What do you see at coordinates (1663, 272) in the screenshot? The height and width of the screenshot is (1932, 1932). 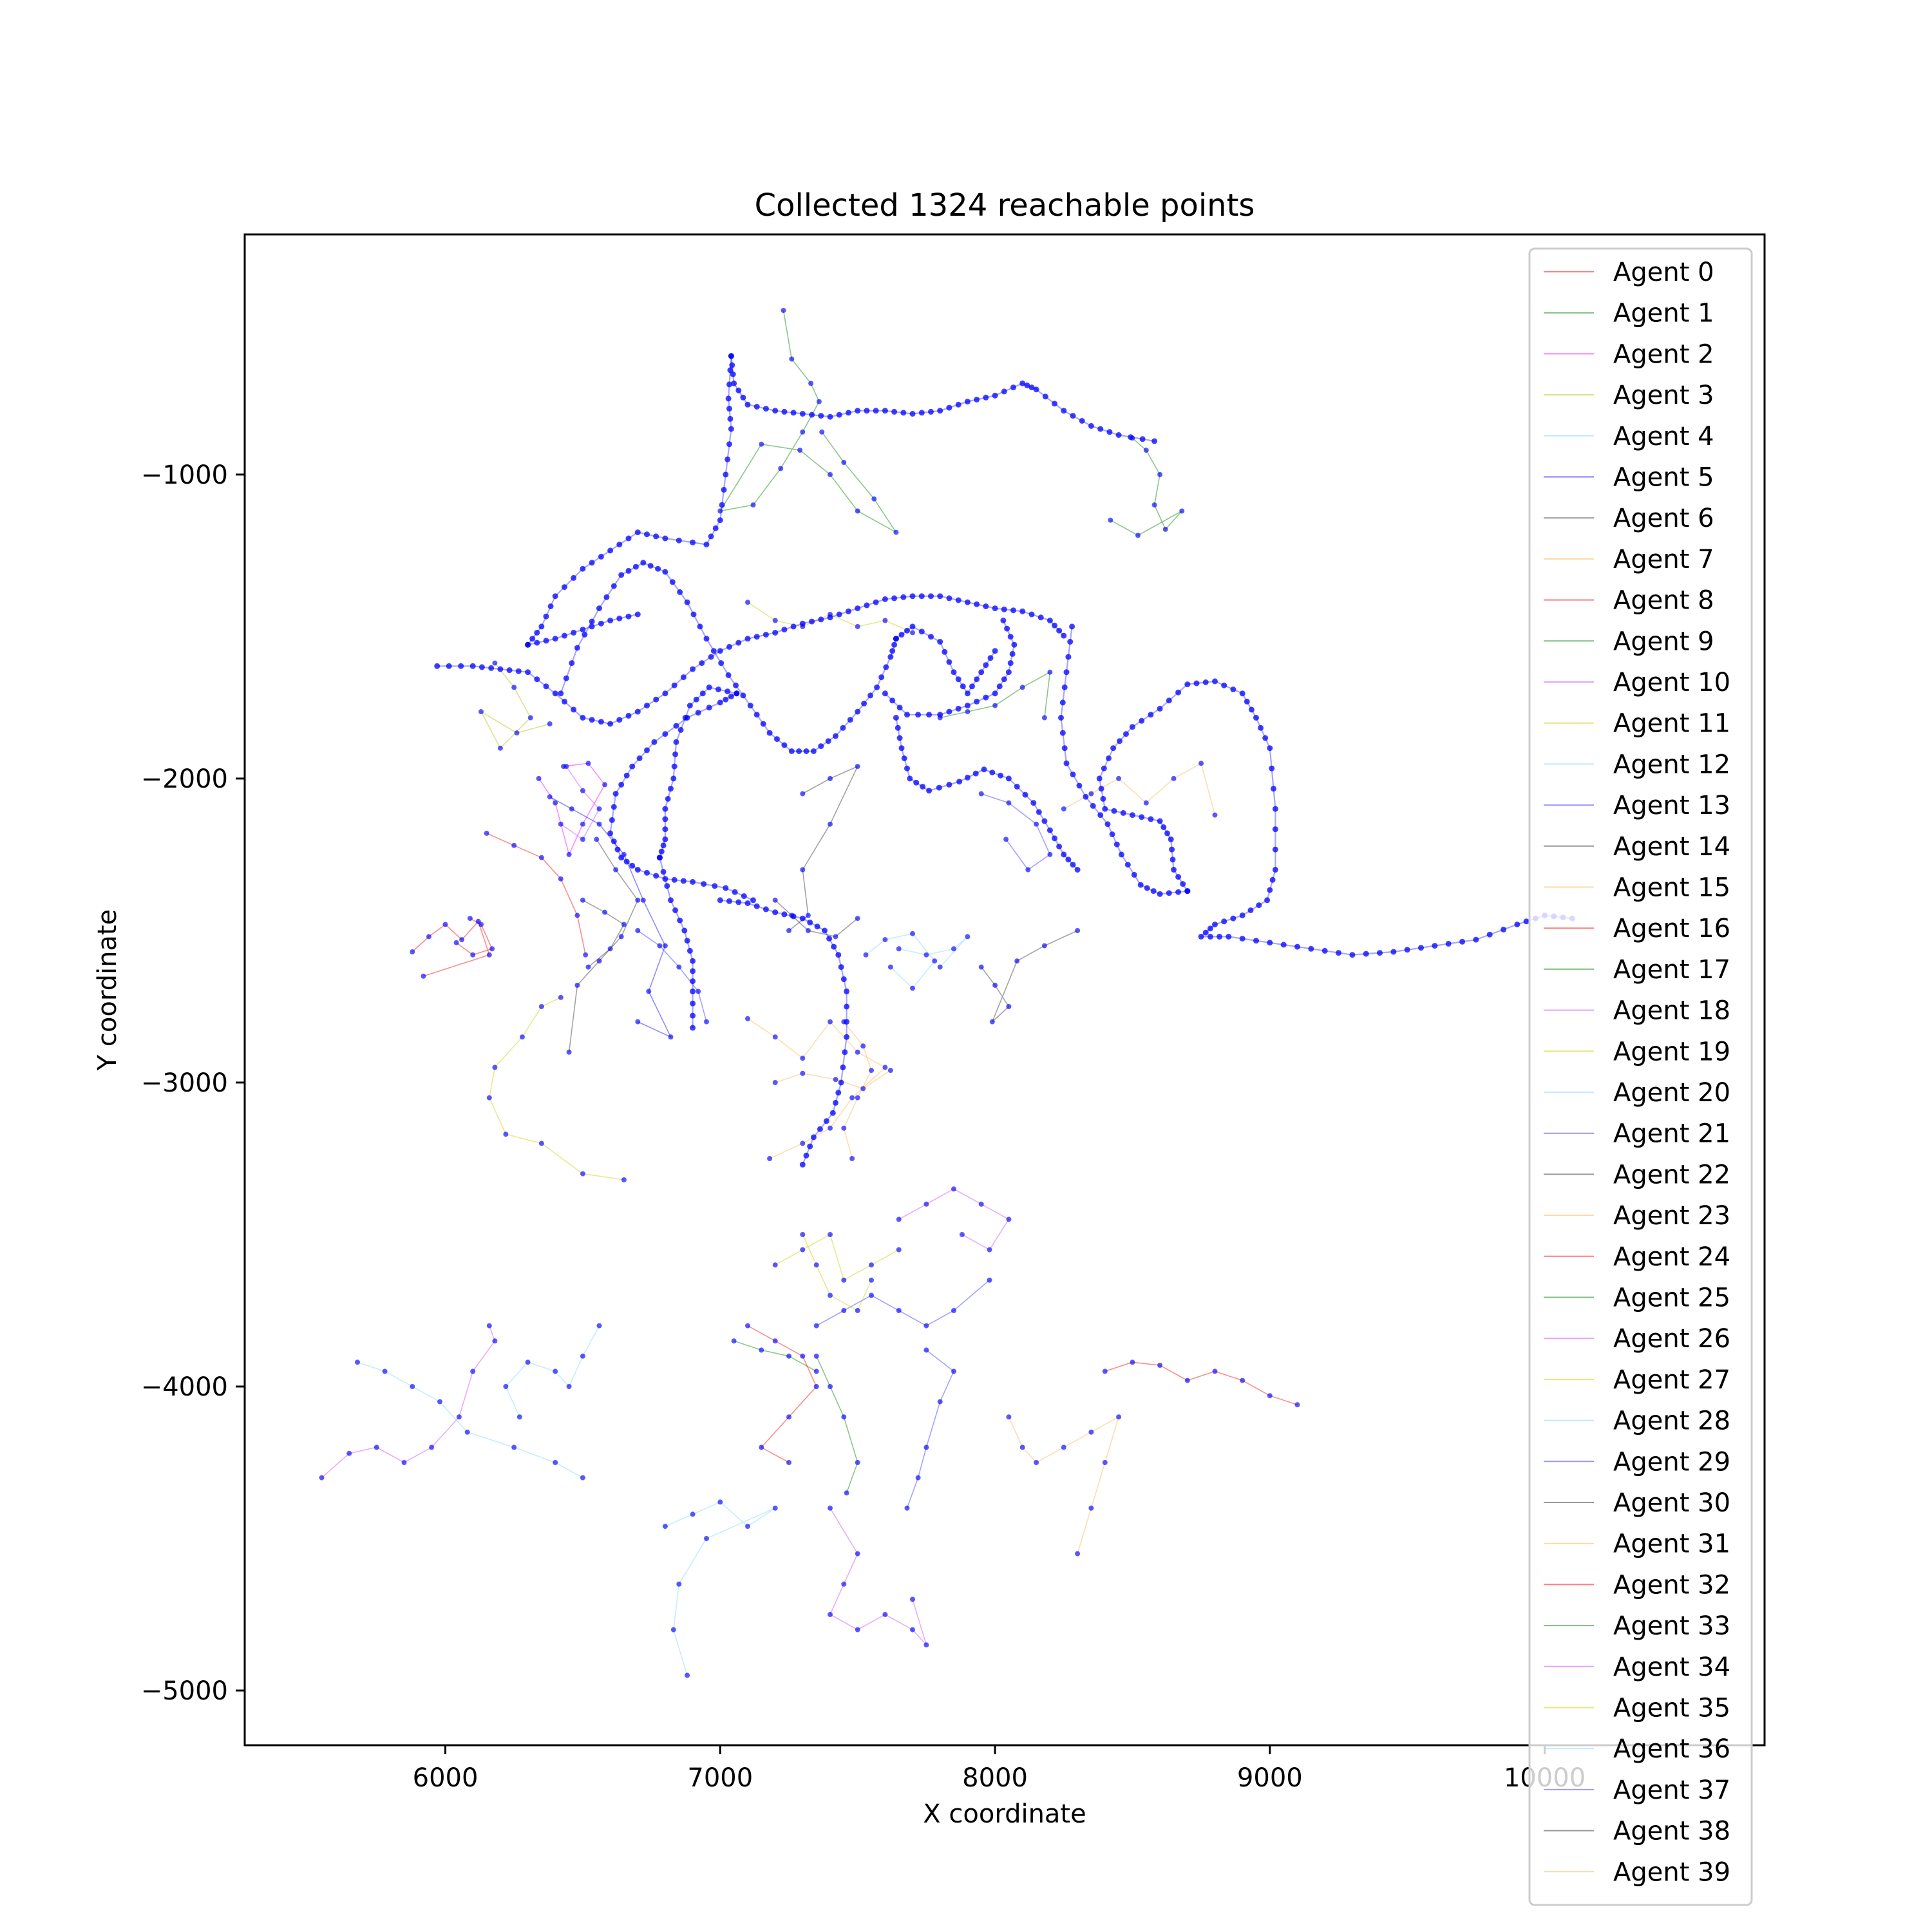 I see `legend-label: Agent 0` at bounding box center [1663, 272].